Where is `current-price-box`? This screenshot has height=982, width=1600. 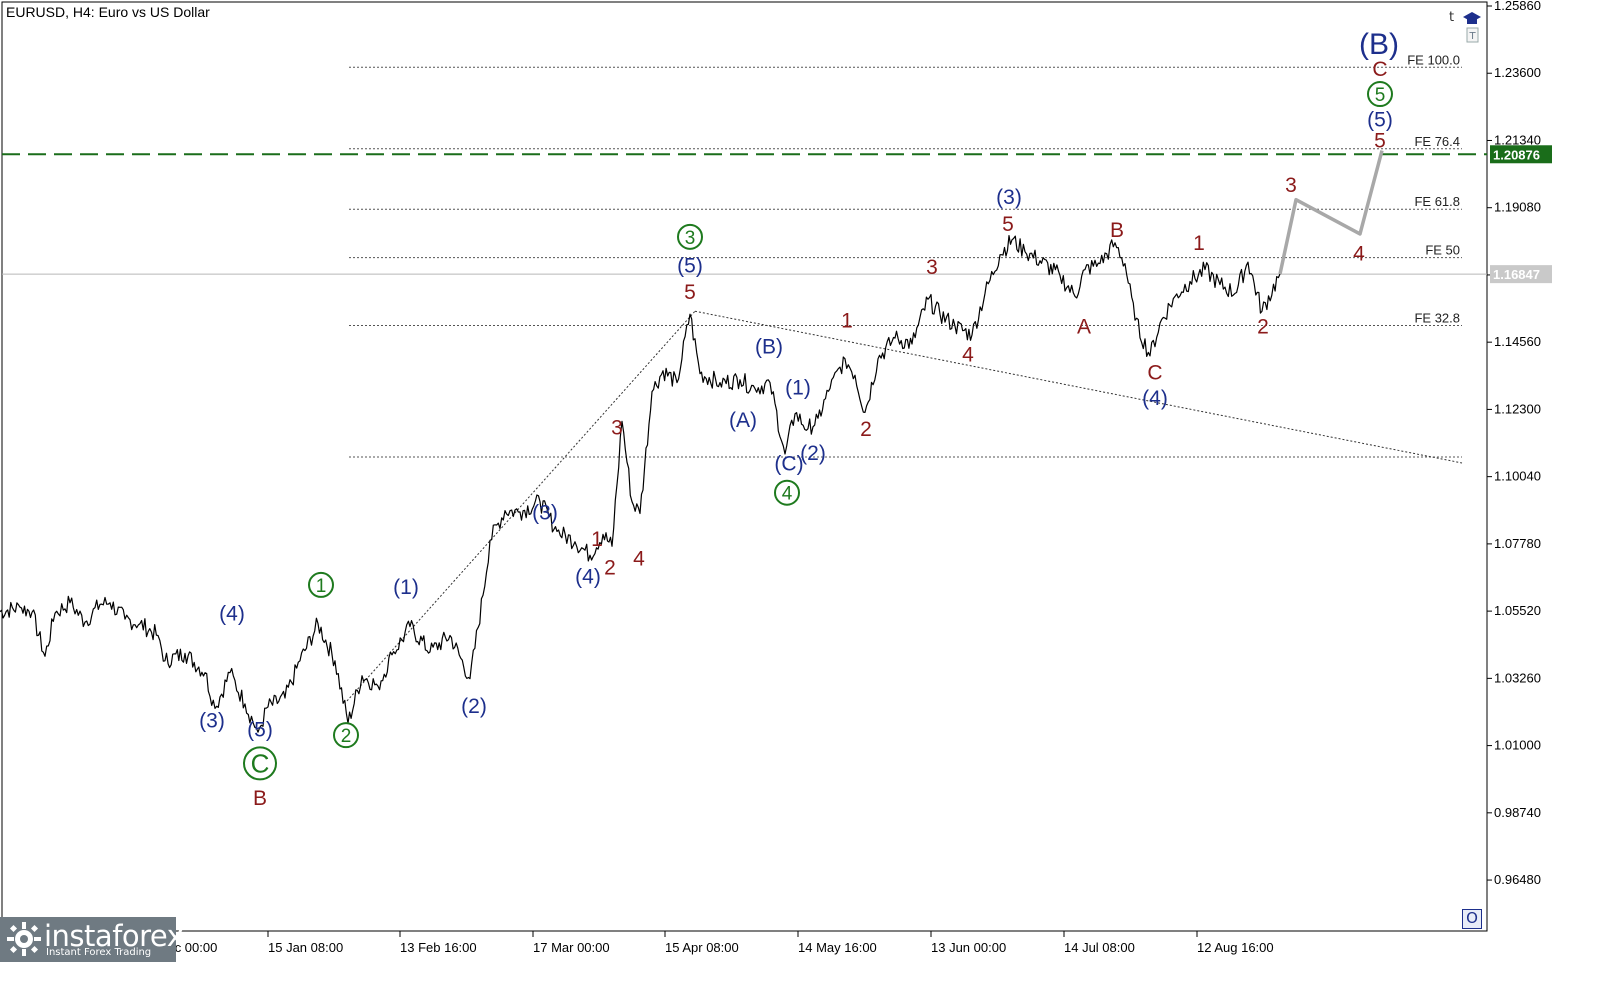
current-price-box is located at coordinates (1521, 274).